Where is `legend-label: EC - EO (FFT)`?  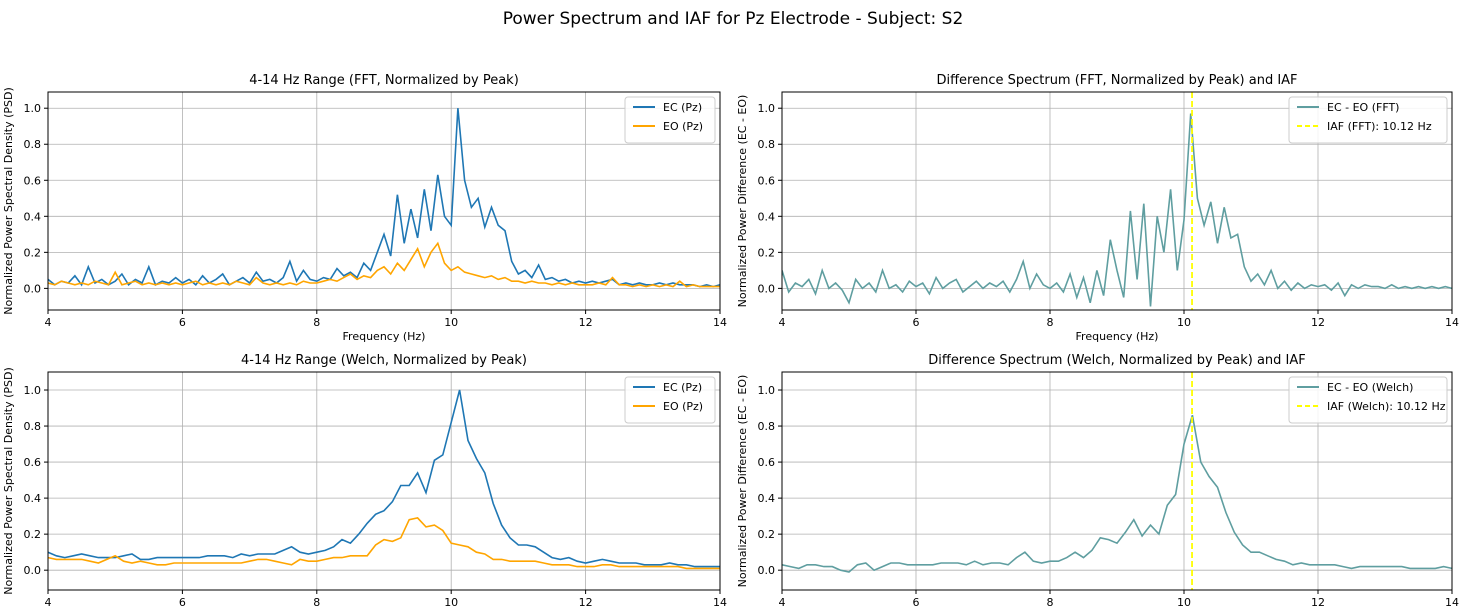 legend-label: EC - EO (FFT) is located at coordinates (1363, 107).